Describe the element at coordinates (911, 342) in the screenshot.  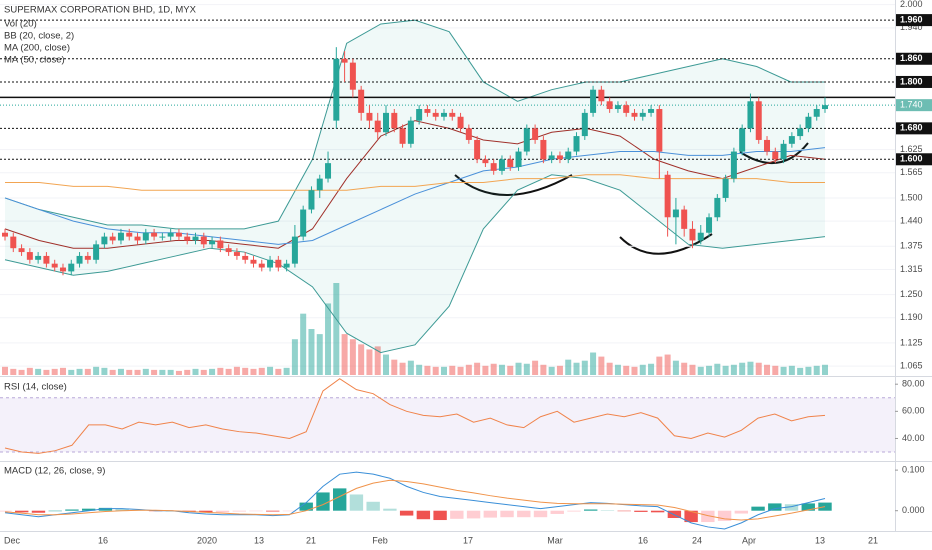
I see `y-tick-label: 1.125` at that location.